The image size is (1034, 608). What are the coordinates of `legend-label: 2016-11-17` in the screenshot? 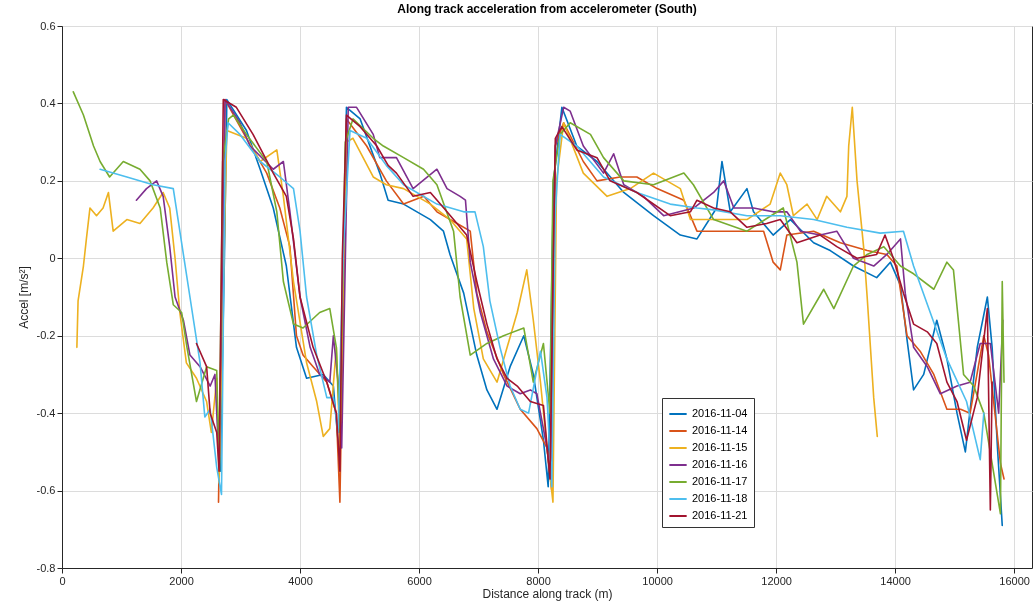 It's located at (720, 481).